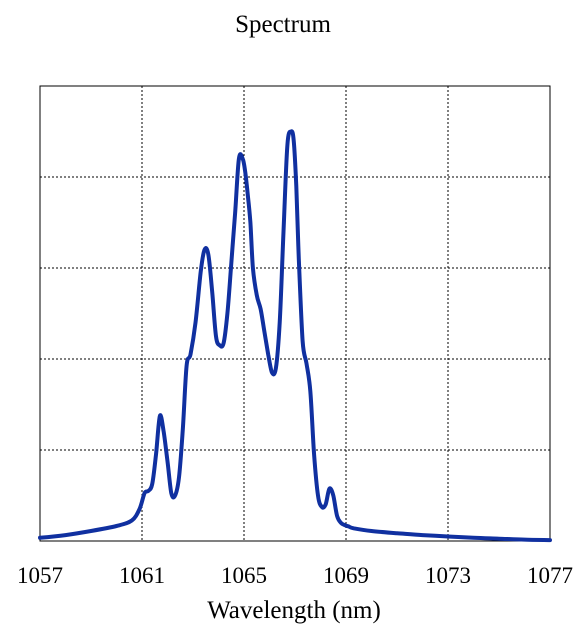 The width and height of the screenshot is (577, 633). What do you see at coordinates (550, 575) in the screenshot?
I see `x-tick-label: 1077` at bounding box center [550, 575].